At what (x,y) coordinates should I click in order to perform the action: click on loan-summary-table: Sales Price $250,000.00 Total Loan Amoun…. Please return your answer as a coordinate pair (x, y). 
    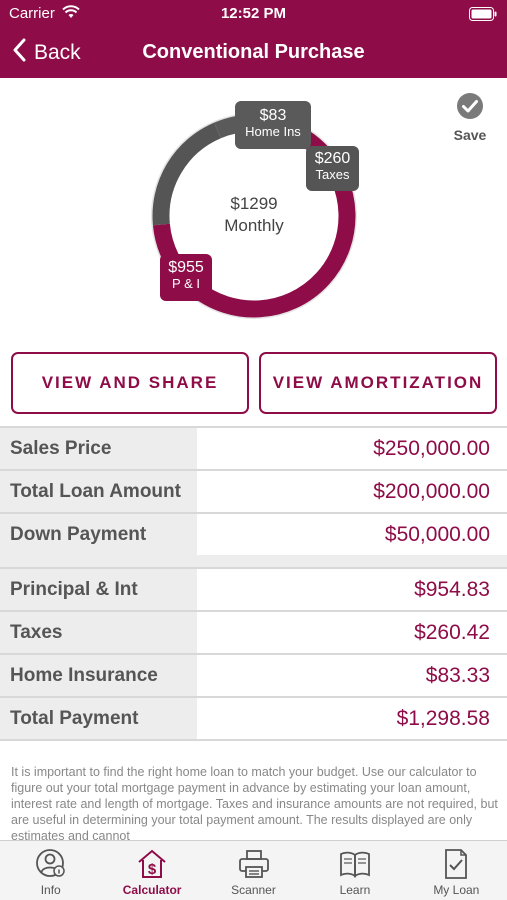
    Looking at the image, I should click on (253, 491).